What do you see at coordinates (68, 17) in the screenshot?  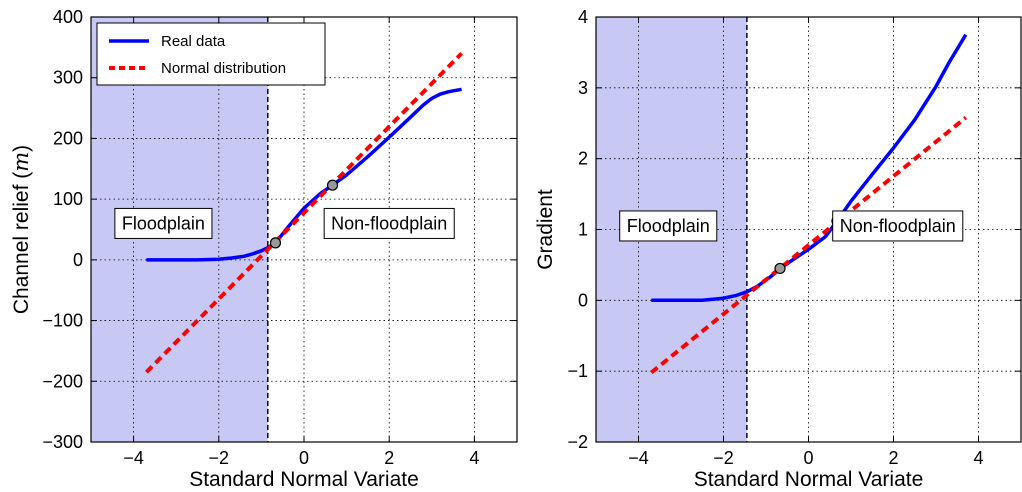 I see `y-tick-label: 400` at bounding box center [68, 17].